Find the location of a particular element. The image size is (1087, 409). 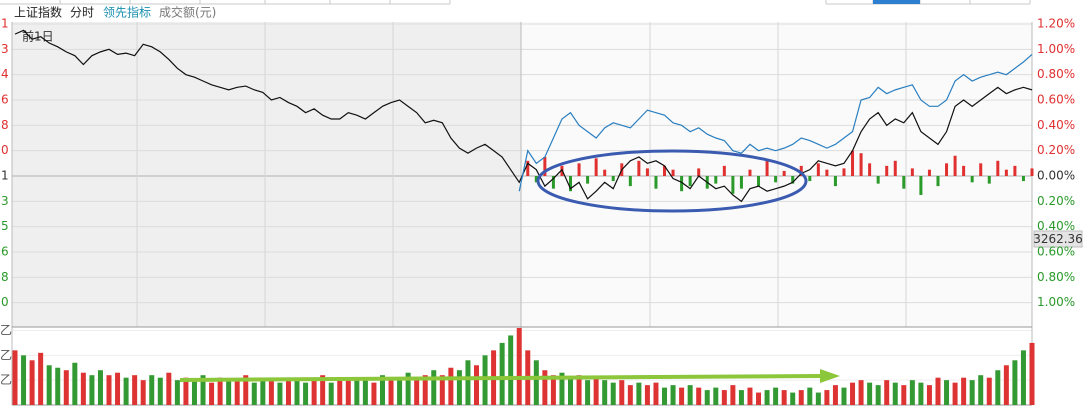

y-tick-label: 0.20% is located at coordinates (1056, 150).